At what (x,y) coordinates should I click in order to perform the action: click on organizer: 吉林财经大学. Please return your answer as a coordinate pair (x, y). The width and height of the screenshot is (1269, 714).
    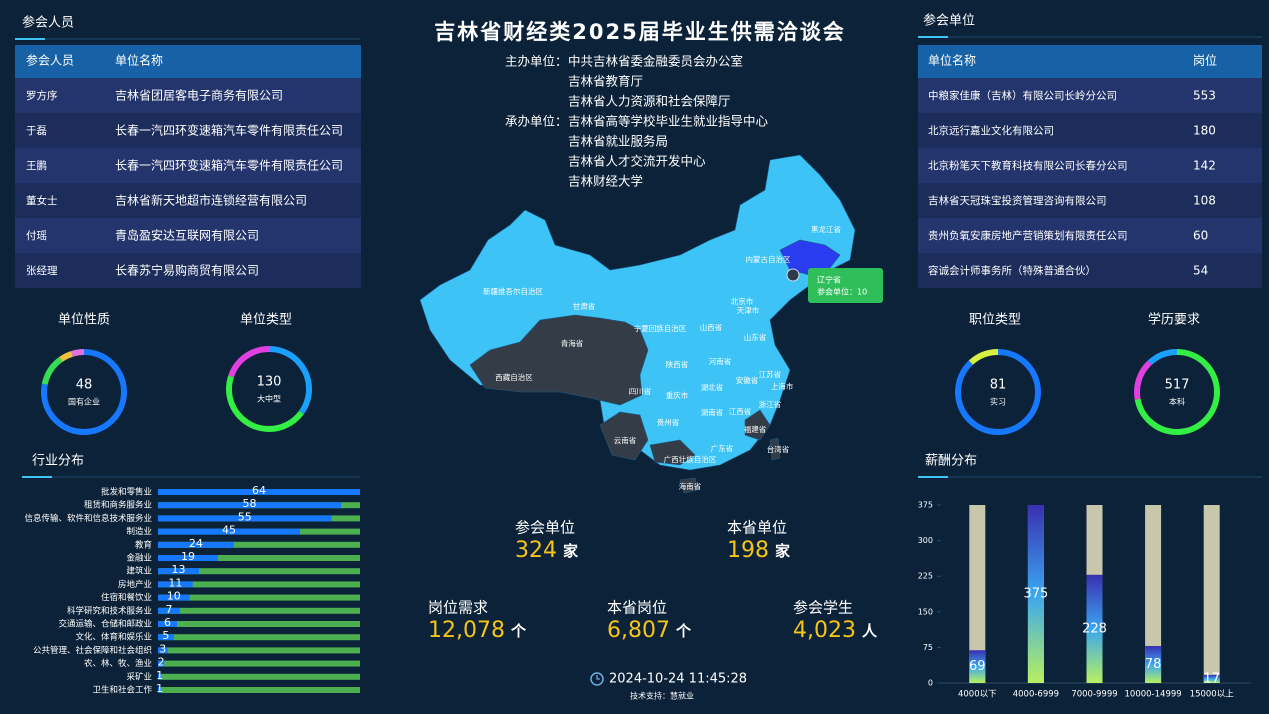
    Looking at the image, I should click on (605, 181).